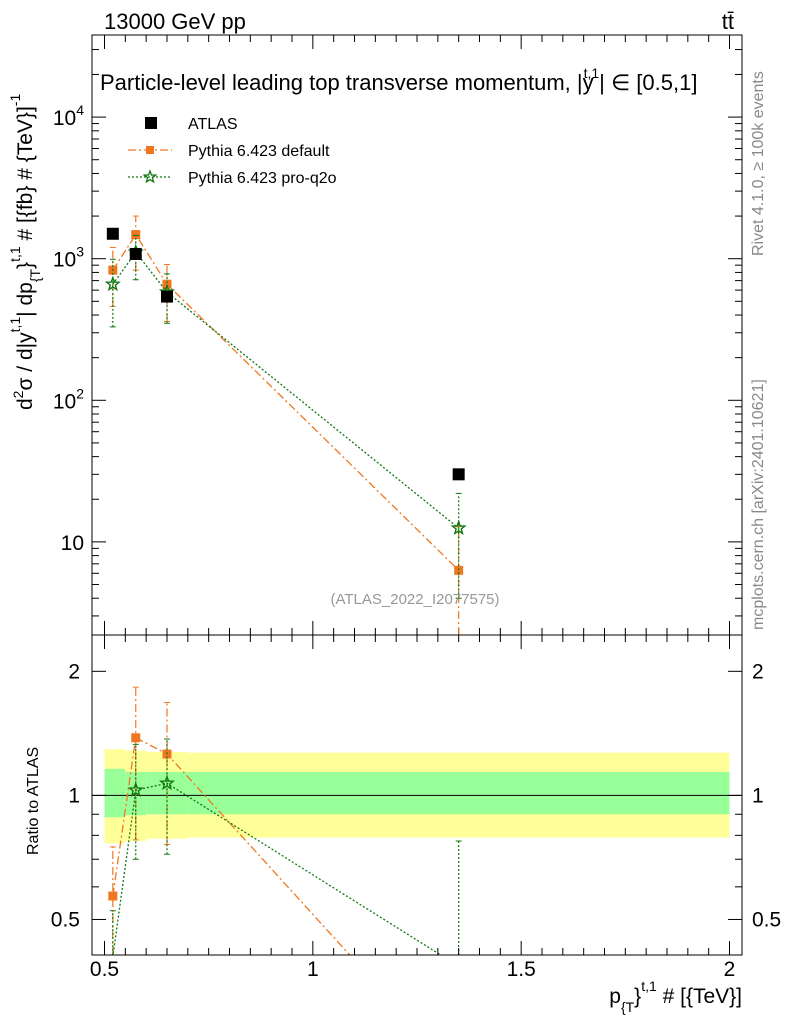  I want to click on ratio-series-group, so click(285, 820).